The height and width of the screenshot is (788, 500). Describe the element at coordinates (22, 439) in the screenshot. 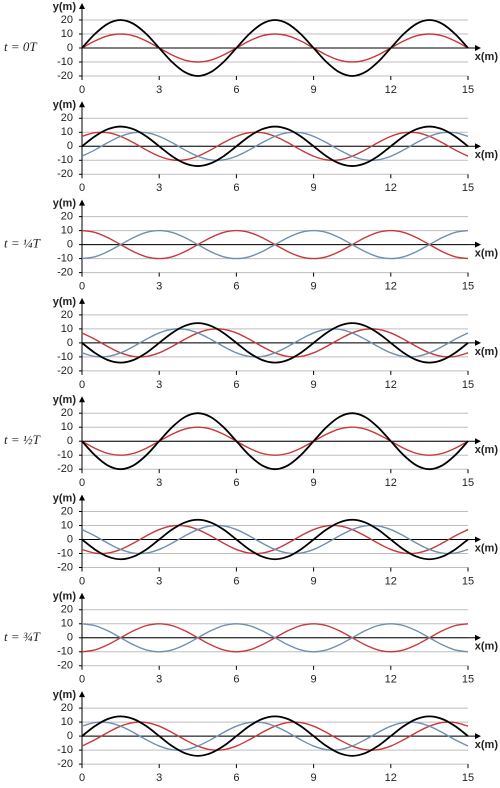

I see `time-label: t = ½T` at that location.